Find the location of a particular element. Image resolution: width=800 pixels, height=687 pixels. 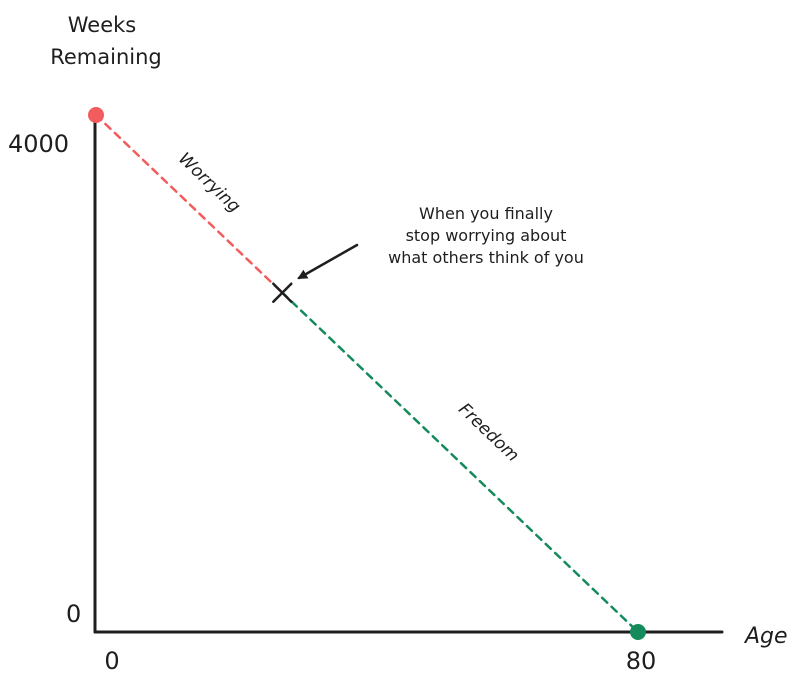

y-tick-label-max: 4000 is located at coordinates (38, 144).